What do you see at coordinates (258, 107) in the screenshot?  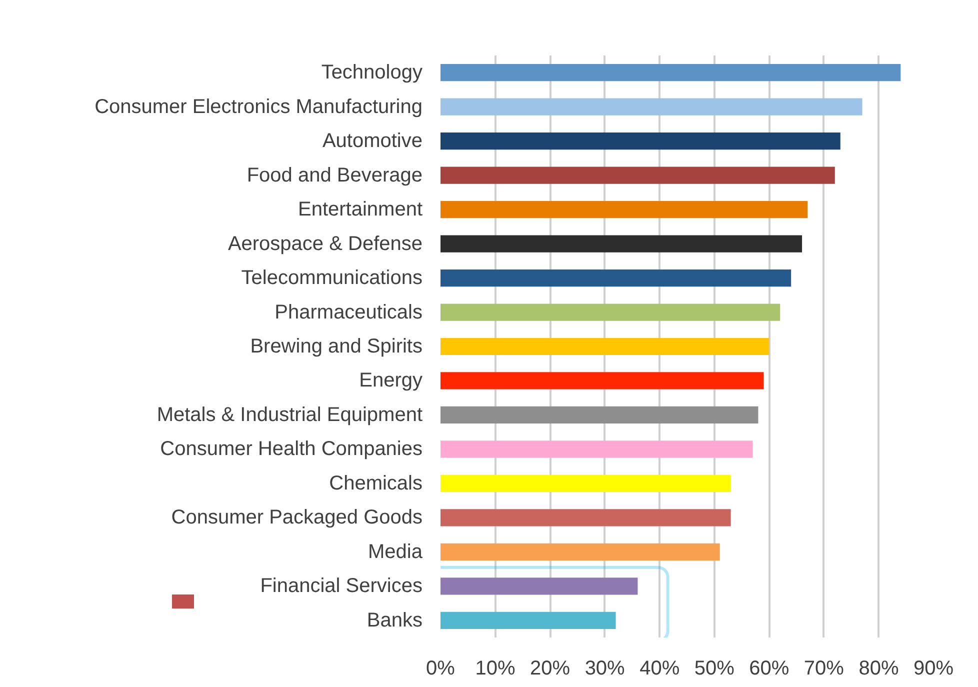 I see `y-tick-label: Consumer Electronics Manufacturing` at bounding box center [258, 107].